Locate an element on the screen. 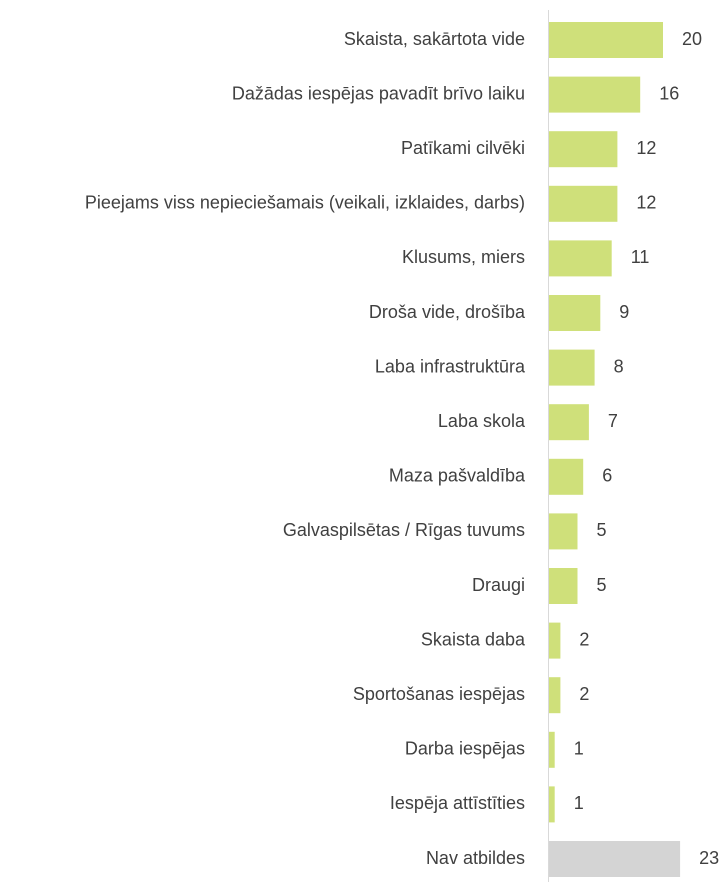  category-label: Patīkami cilvēki is located at coordinates (463, 148).